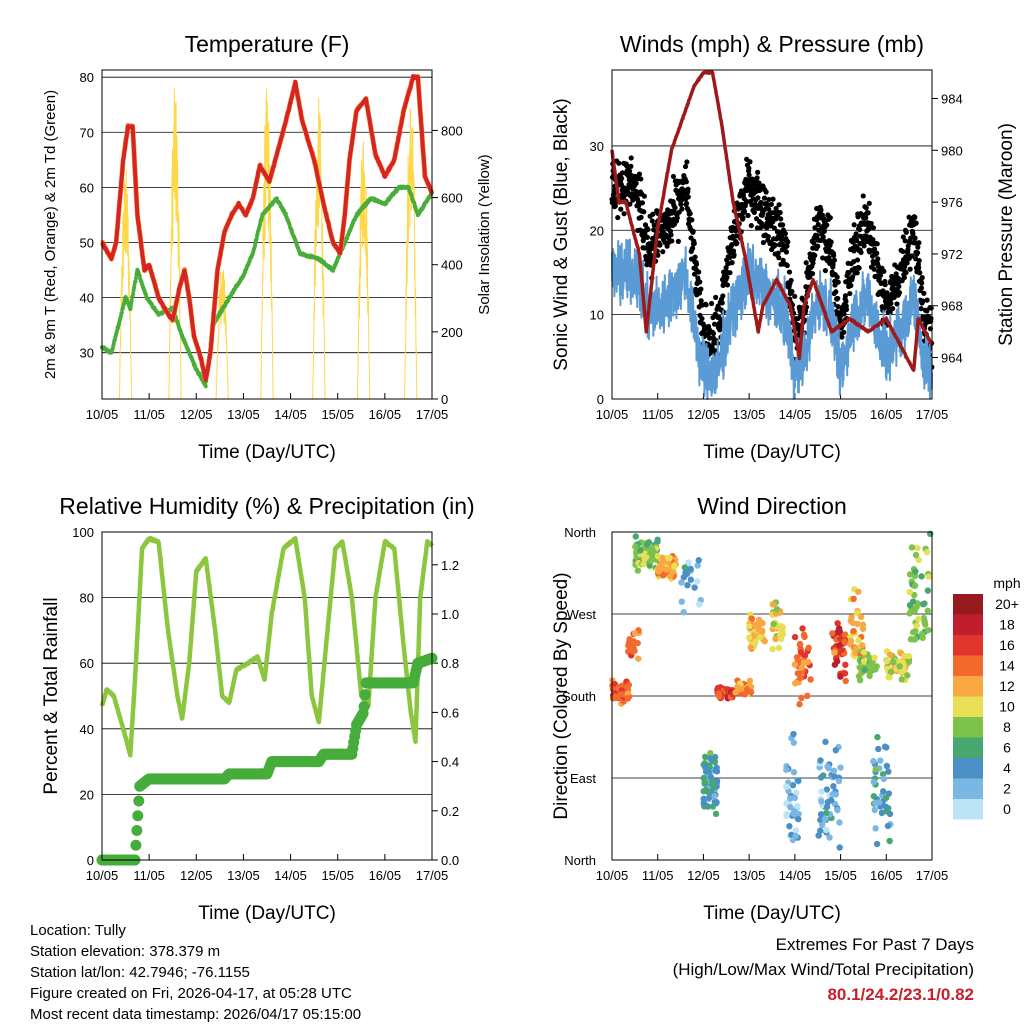 The width and height of the screenshot is (1024, 1025). What do you see at coordinates (87, 794) in the screenshot?
I see `y-tick-label: 20` at bounding box center [87, 794].